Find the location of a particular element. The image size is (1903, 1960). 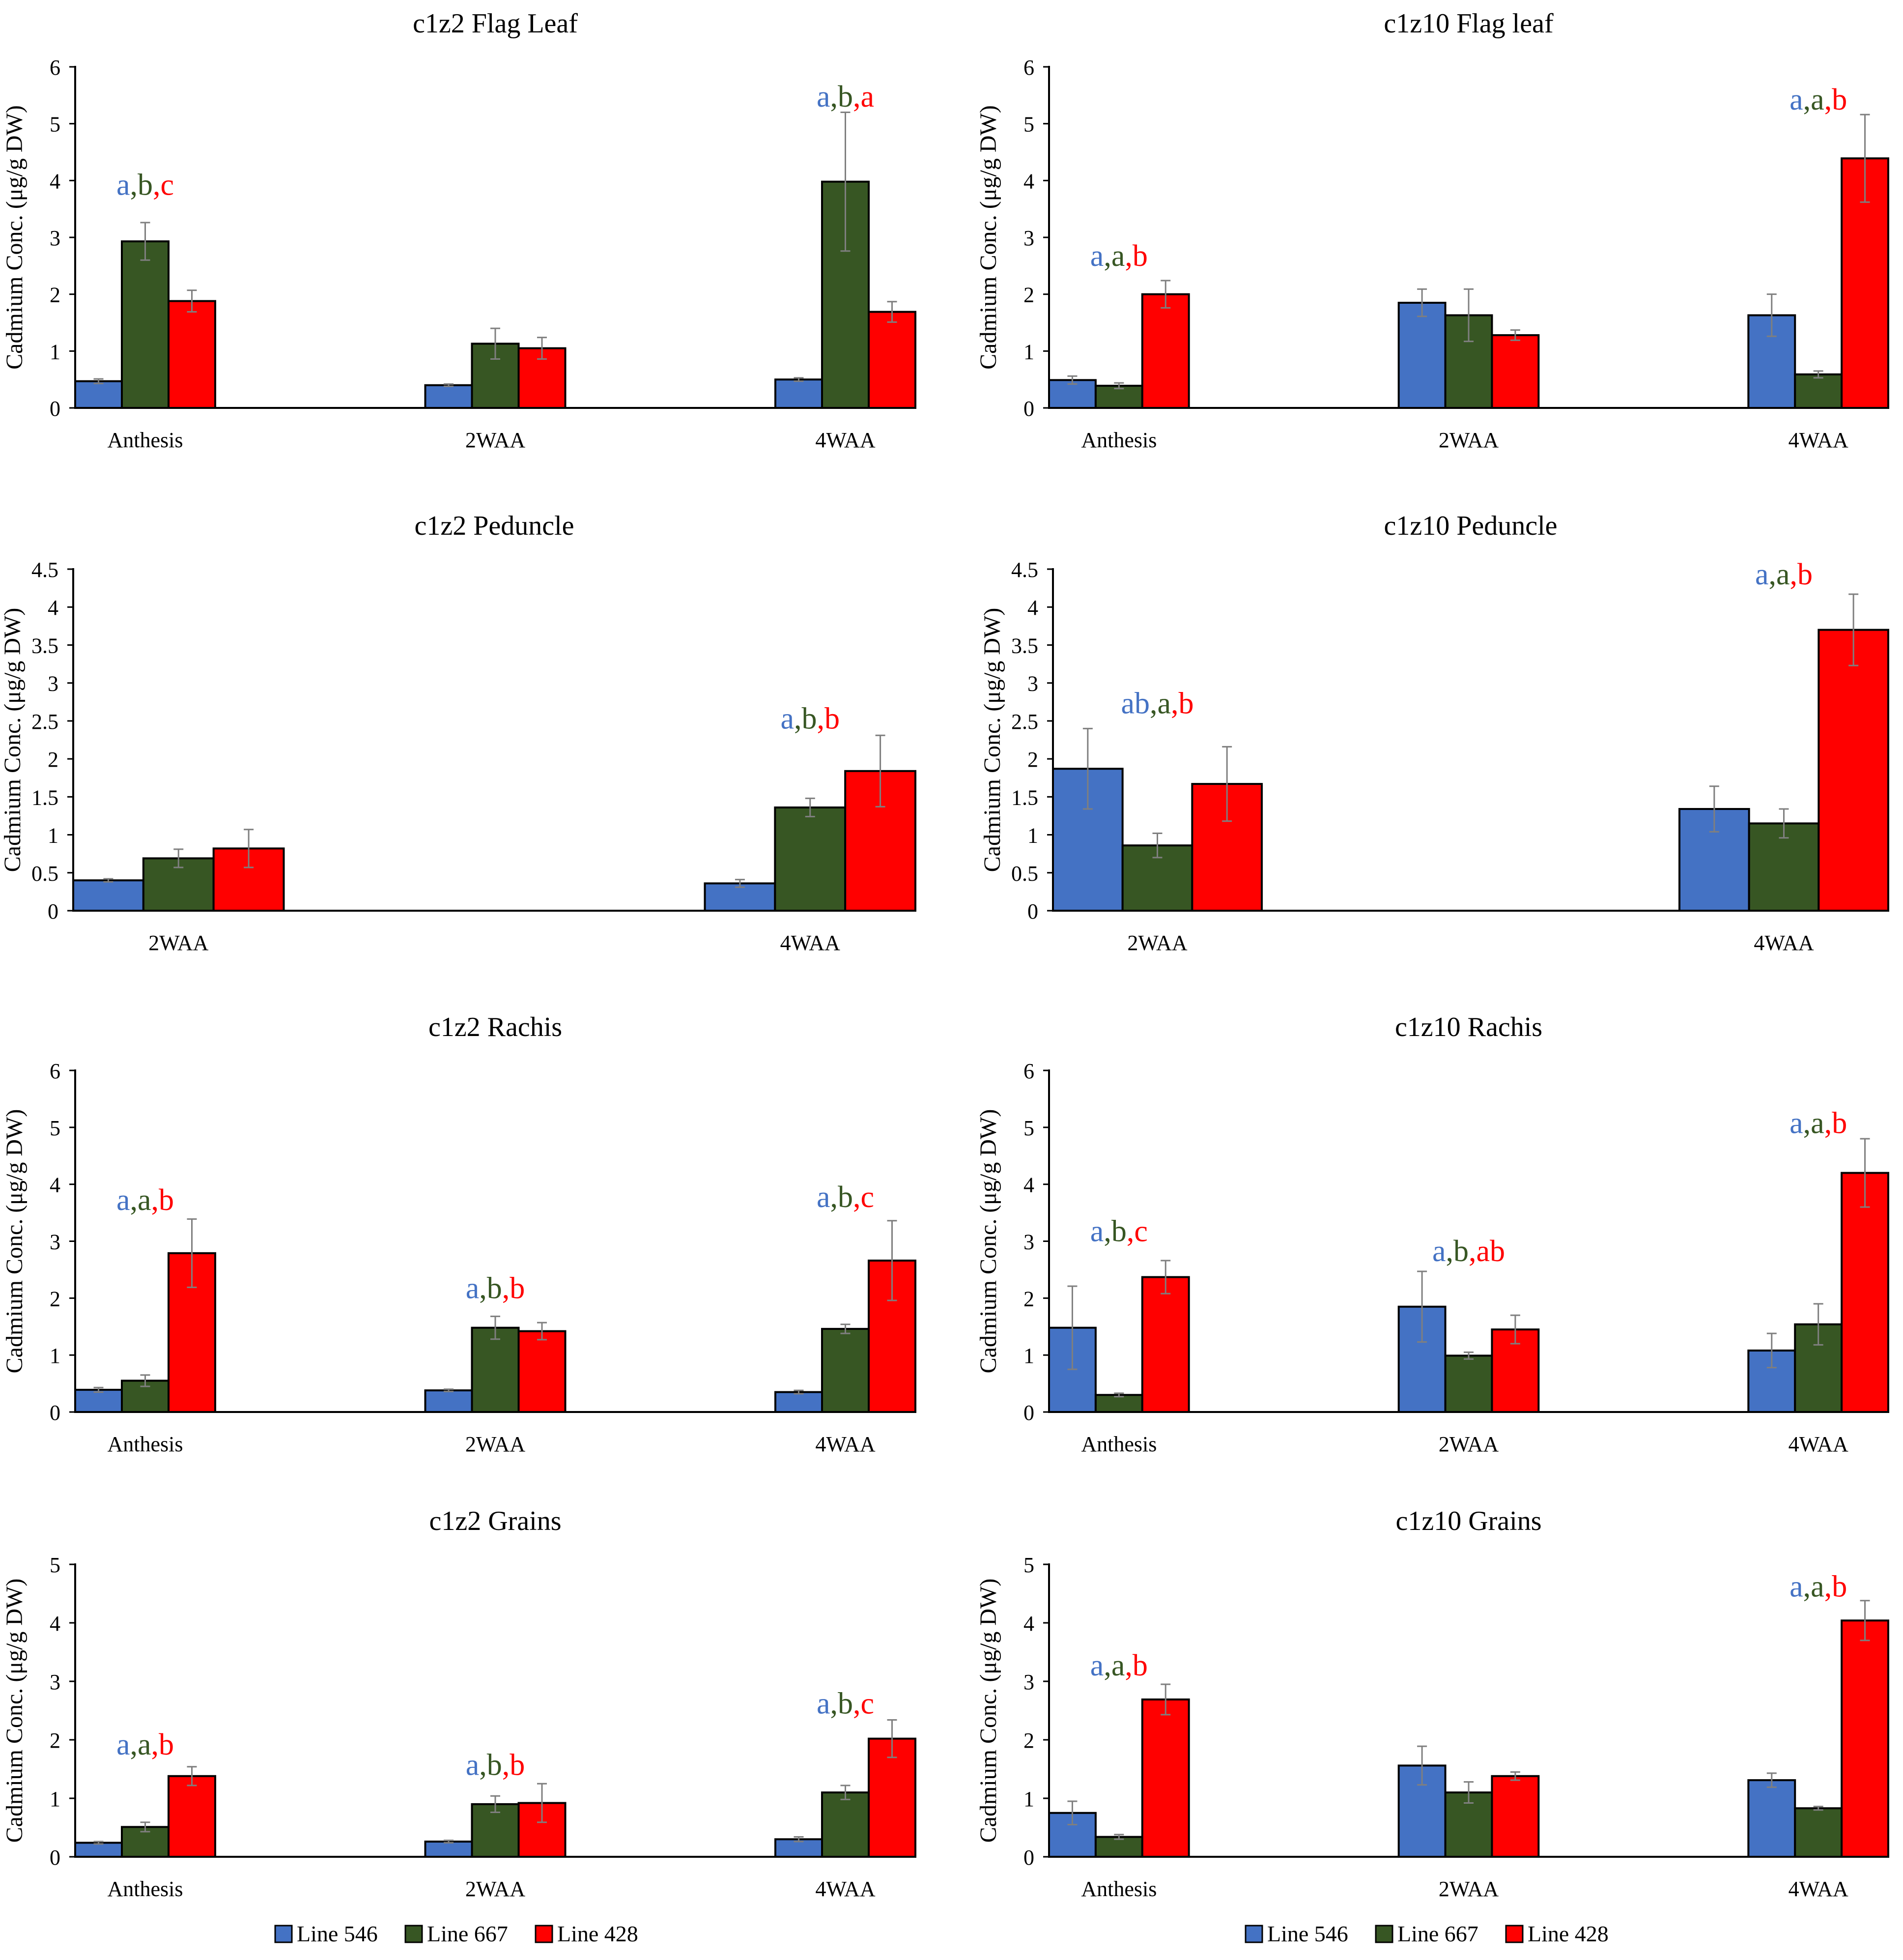

chart-title: c1z10 Rachis is located at coordinates (1469, 1027).